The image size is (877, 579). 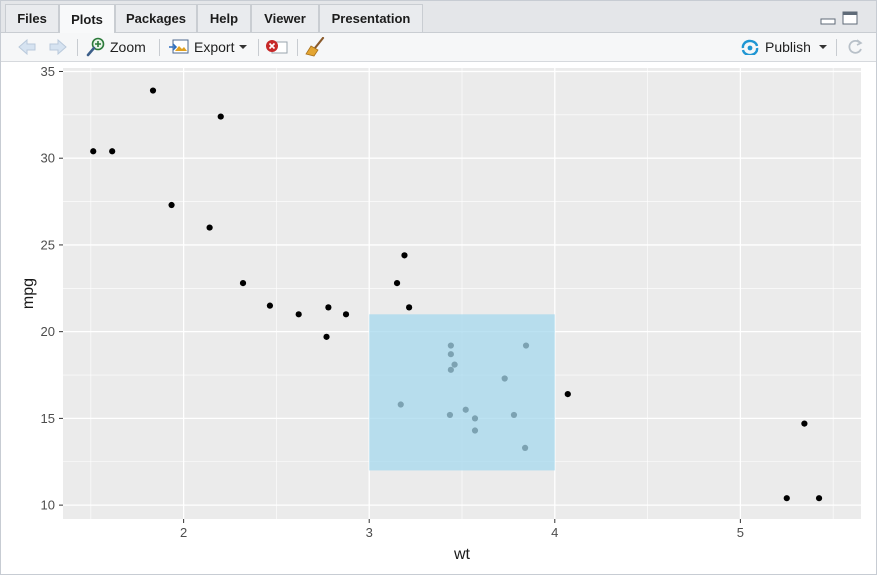 I want to click on minimize-pane-button, so click(x=828, y=18).